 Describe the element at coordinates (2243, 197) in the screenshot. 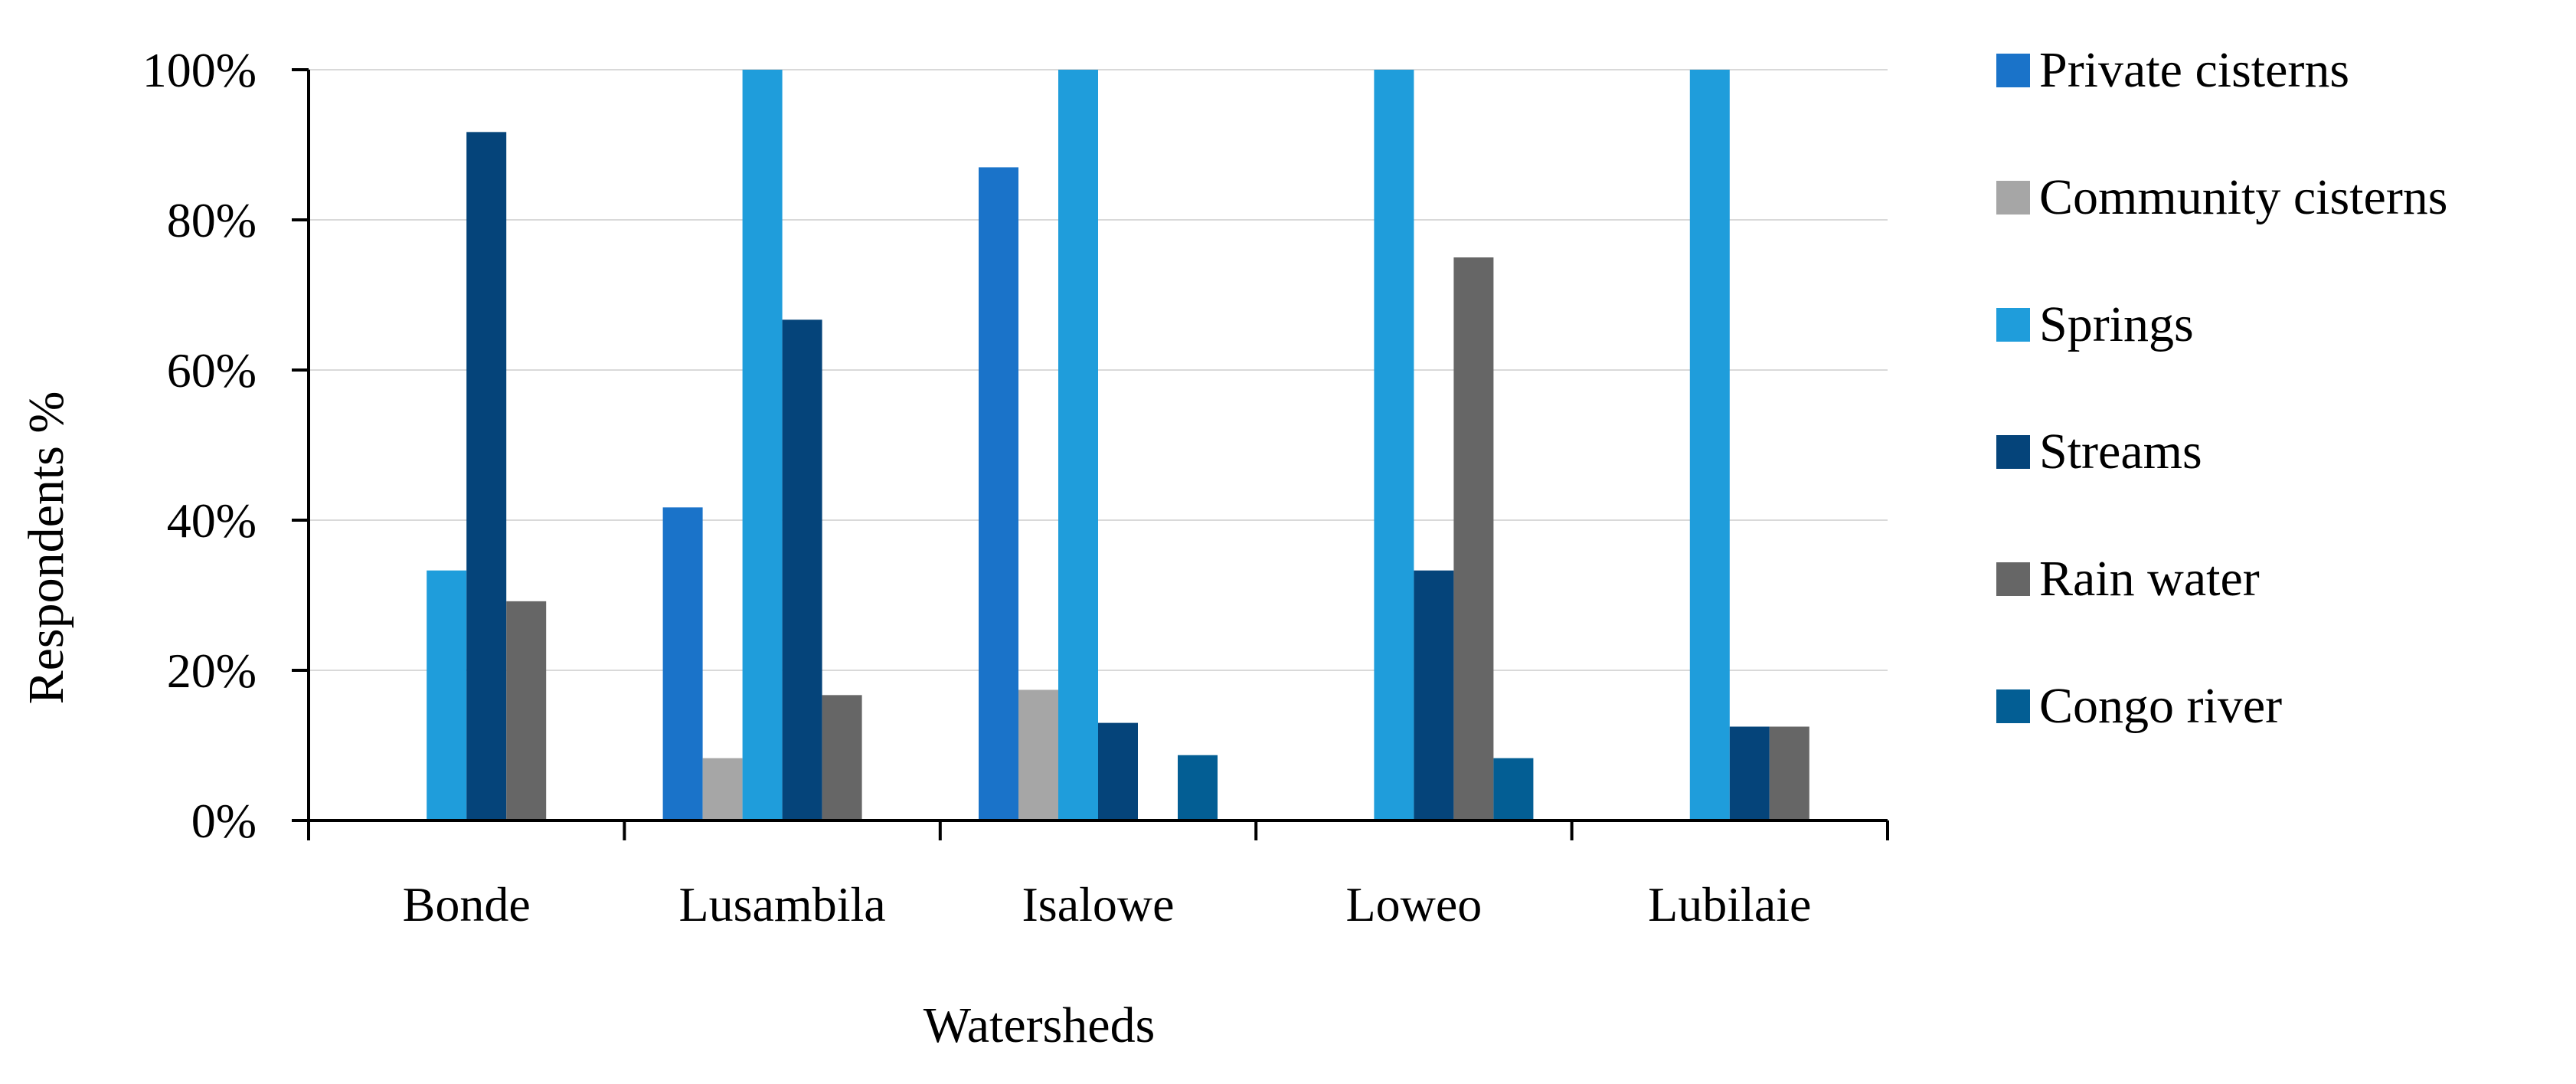

I see `legend-label: Community cisterns` at that location.